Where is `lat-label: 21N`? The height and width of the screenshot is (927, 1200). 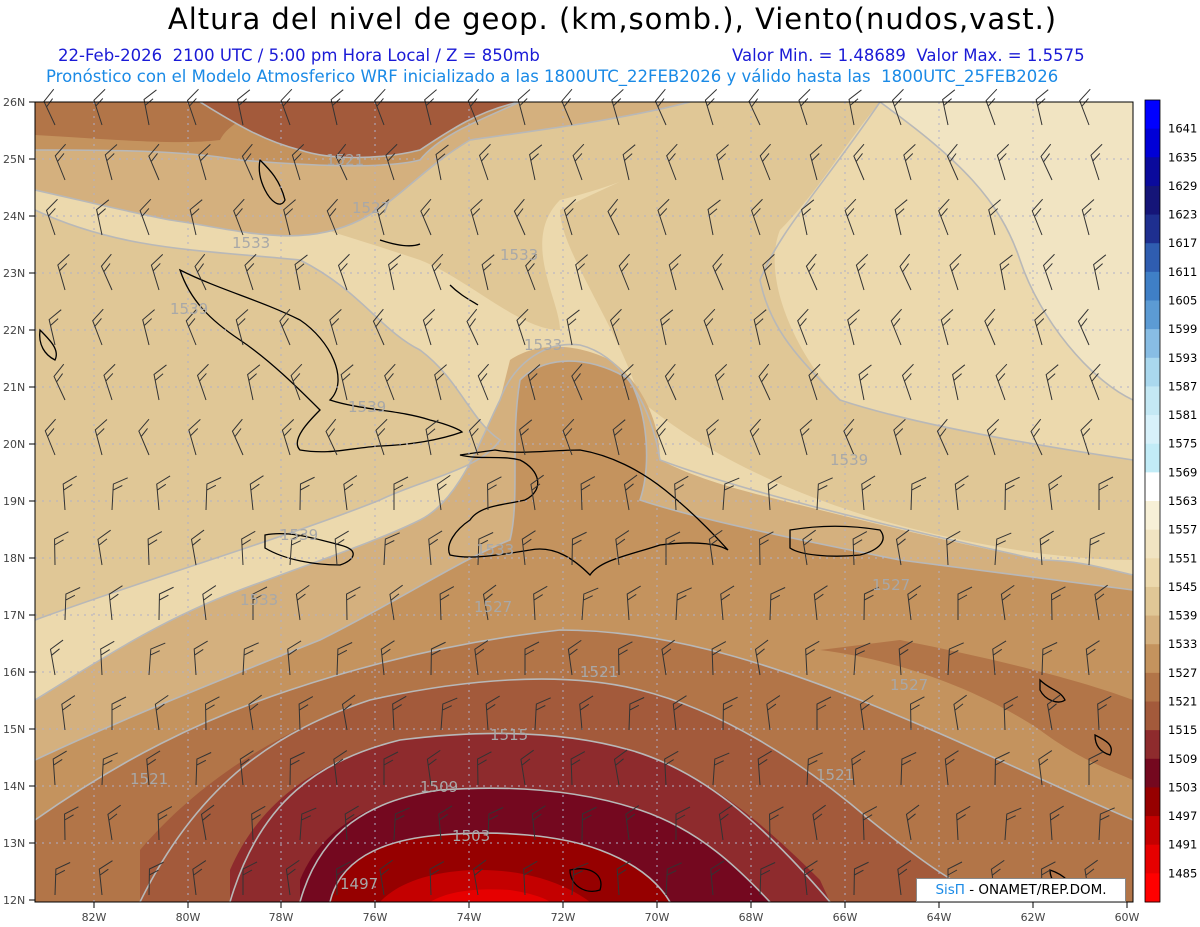 lat-label: 21N is located at coordinates (14, 387).